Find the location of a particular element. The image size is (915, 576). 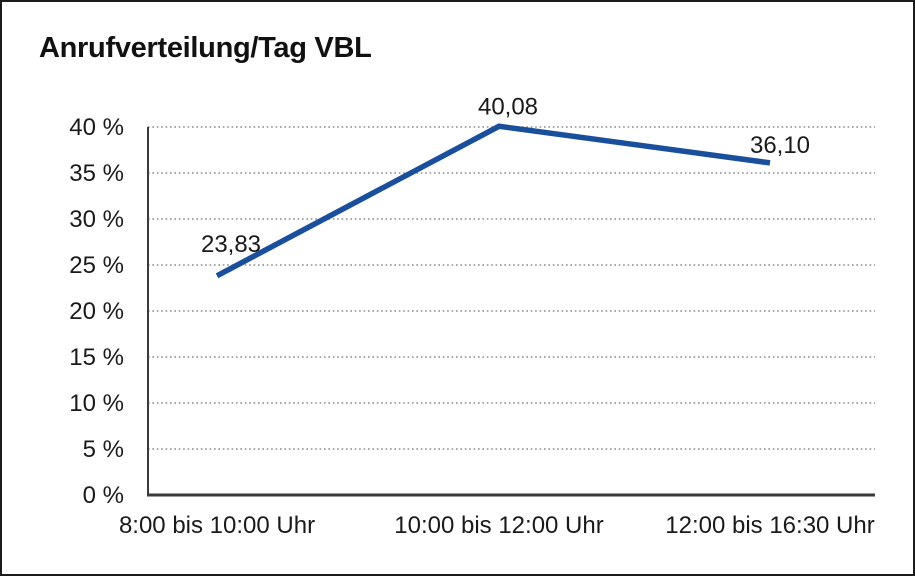

y-tick-label: 20 % is located at coordinates (96, 311).